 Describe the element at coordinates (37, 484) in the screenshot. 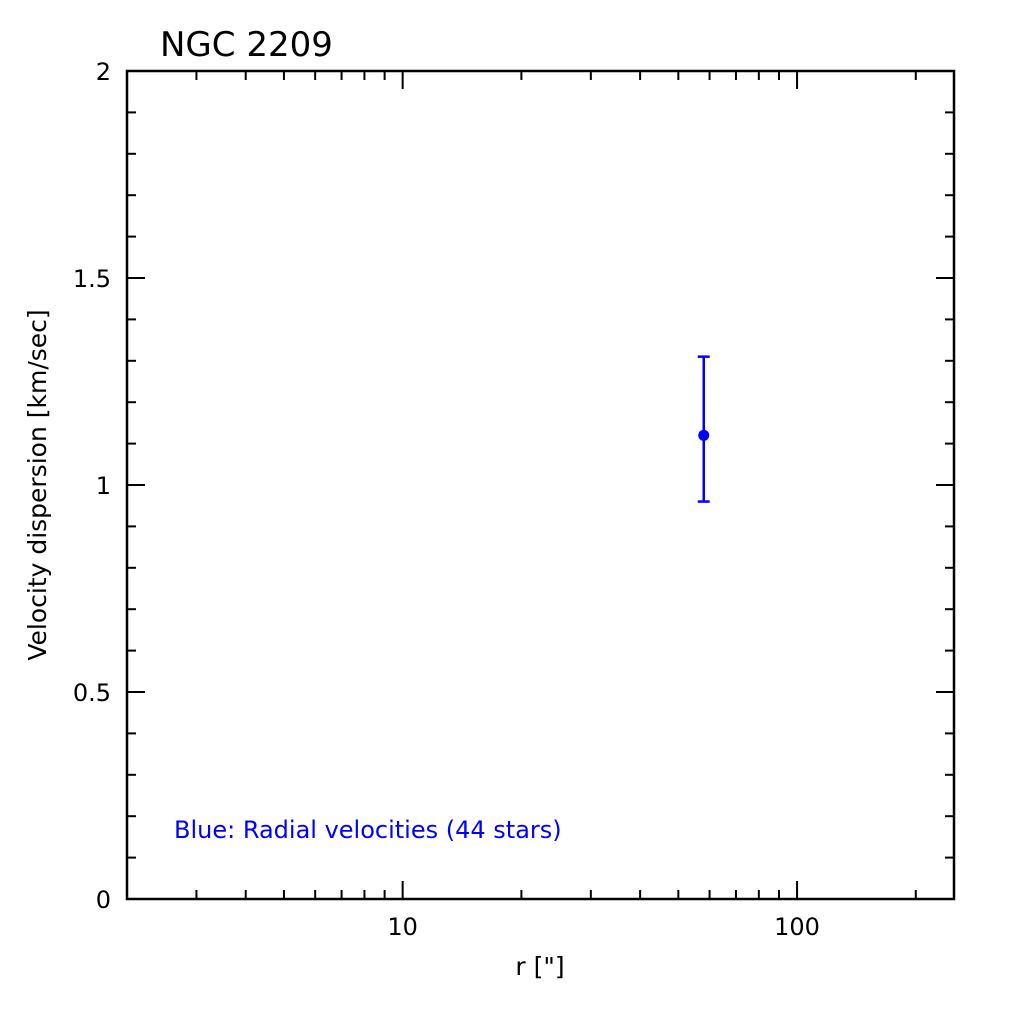

I see `y-axis-label: Velocity dispersion [km/sec]` at that location.